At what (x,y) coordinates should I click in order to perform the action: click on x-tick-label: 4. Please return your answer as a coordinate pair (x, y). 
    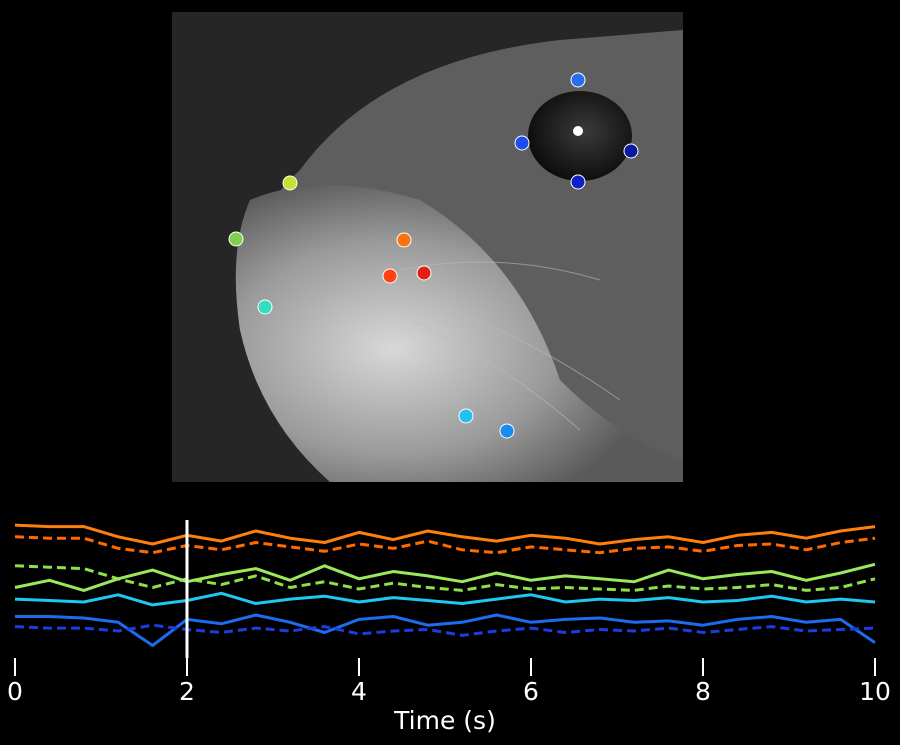
    Looking at the image, I should click on (359, 691).